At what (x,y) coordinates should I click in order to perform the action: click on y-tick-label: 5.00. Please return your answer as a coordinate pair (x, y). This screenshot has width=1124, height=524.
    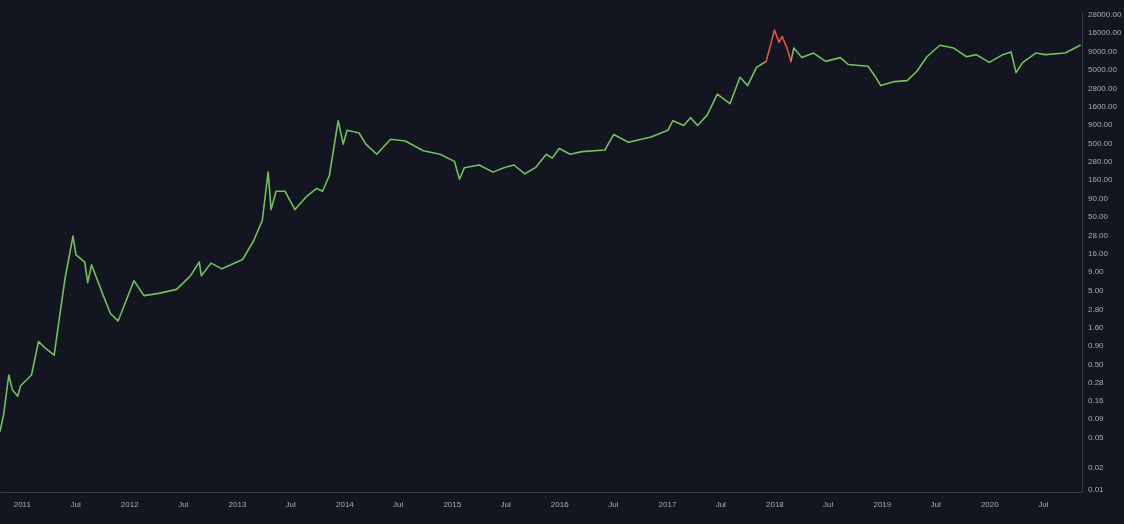
    Looking at the image, I should click on (1096, 291).